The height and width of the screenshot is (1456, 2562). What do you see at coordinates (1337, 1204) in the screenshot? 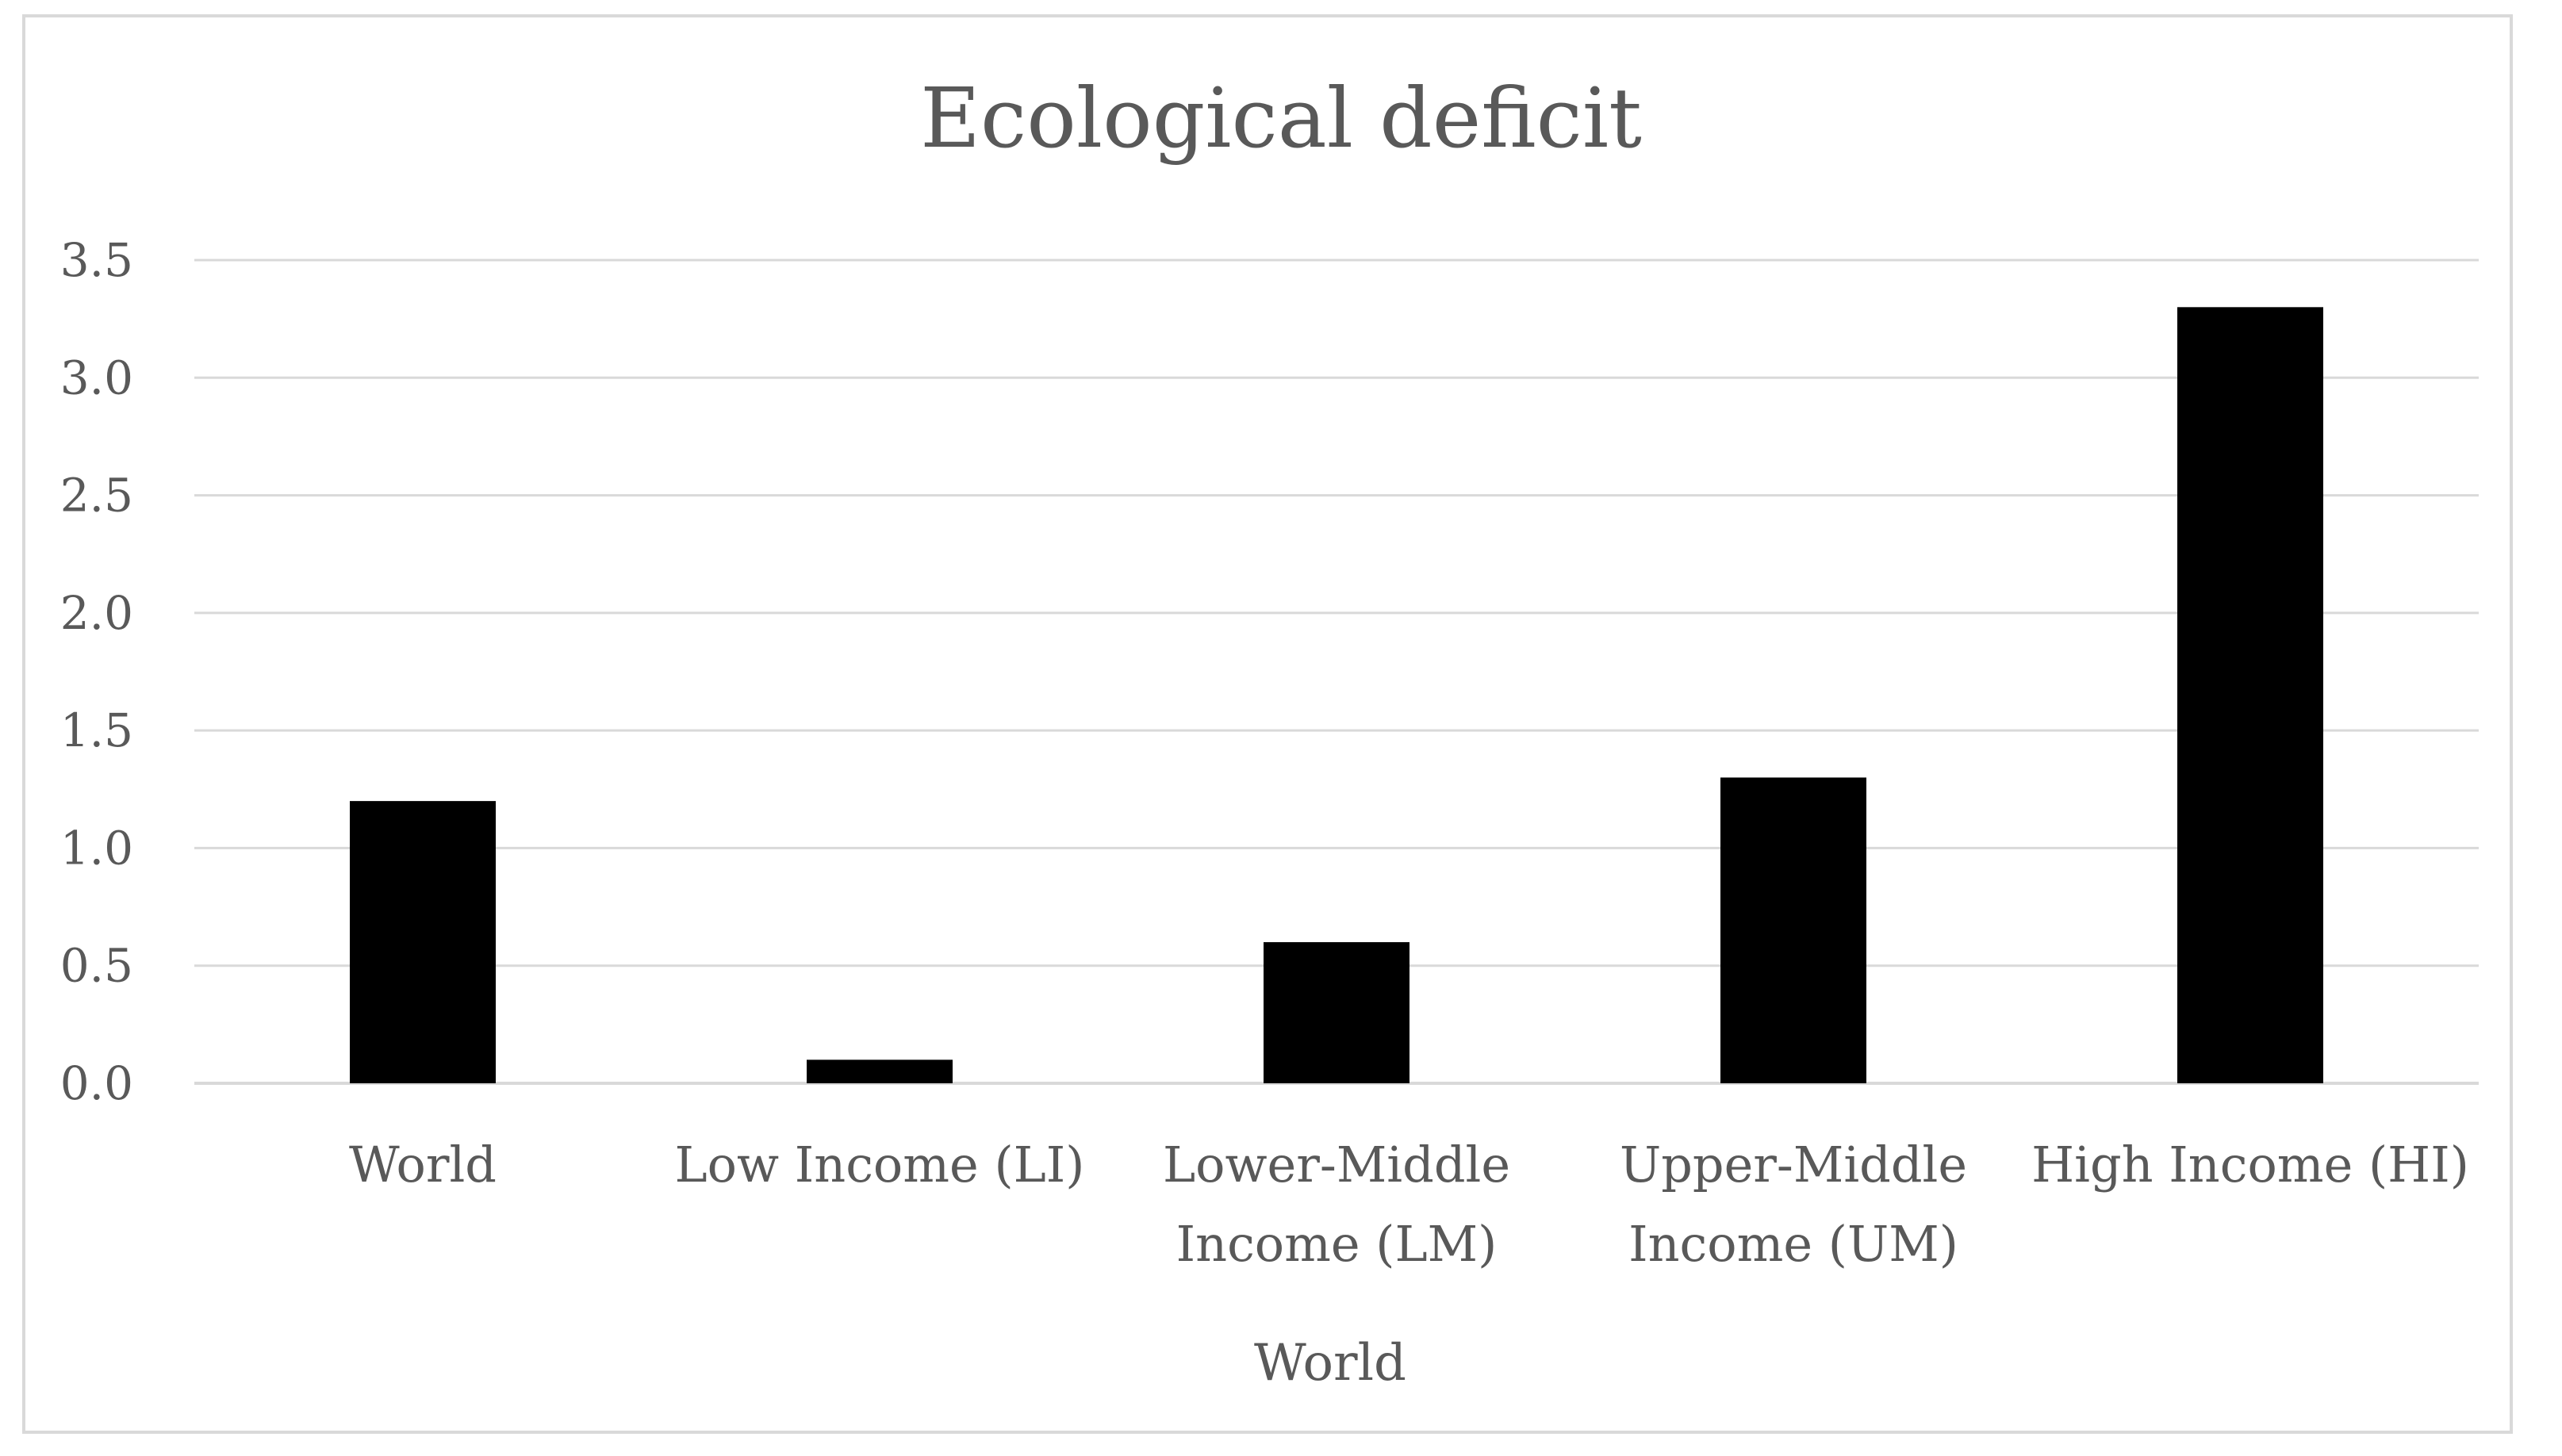
I see `x-category-label: Lower-Middle Income (LM)` at bounding box center [1337, 1204].